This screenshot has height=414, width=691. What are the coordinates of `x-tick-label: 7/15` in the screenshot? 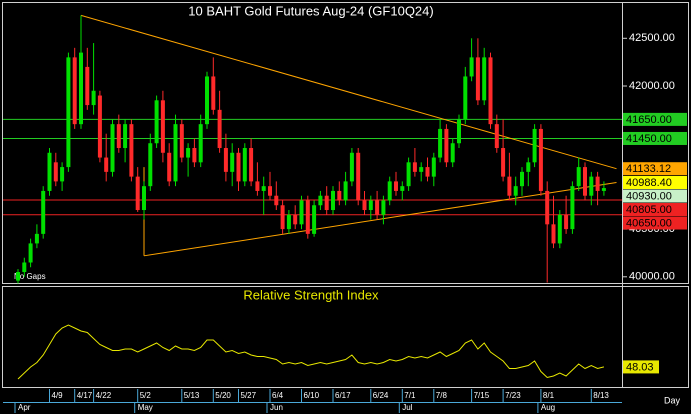 It's located at (482, 395).